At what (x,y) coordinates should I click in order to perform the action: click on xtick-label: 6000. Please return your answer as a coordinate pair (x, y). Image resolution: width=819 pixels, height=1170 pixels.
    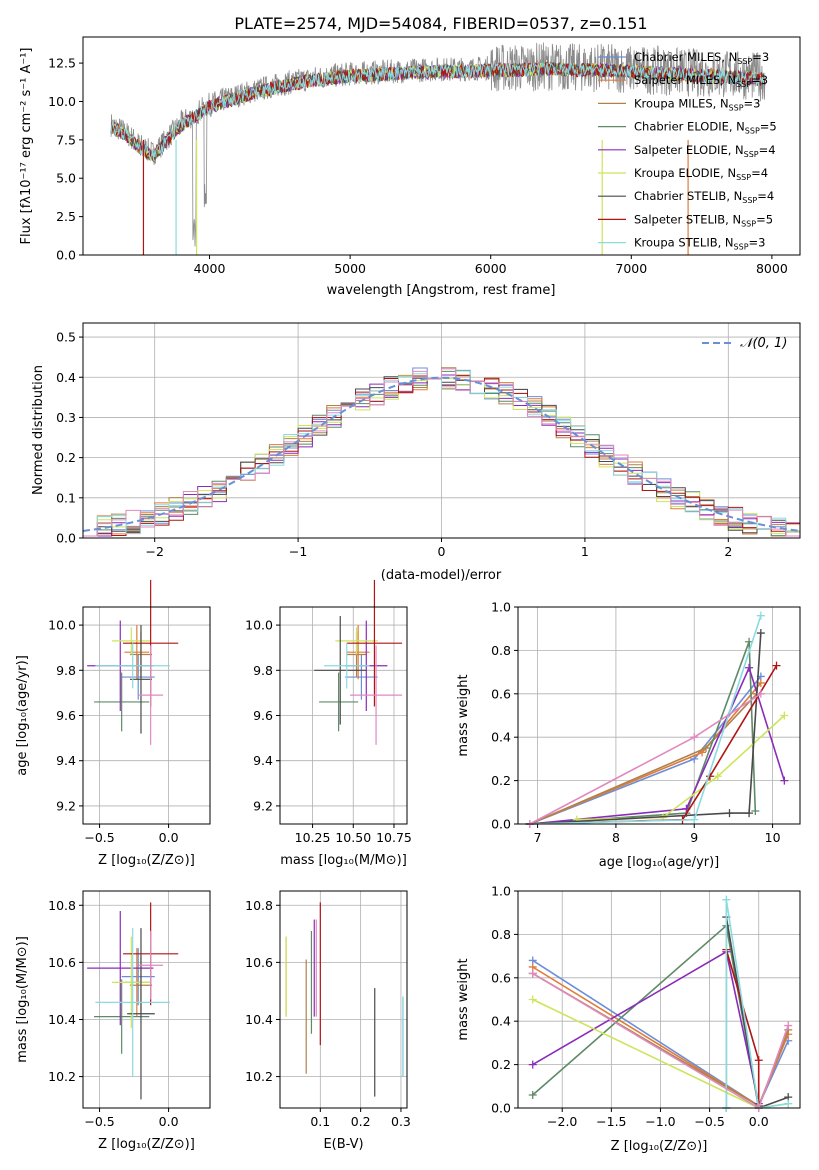
    Looking at the image, I should click on (491, 268).